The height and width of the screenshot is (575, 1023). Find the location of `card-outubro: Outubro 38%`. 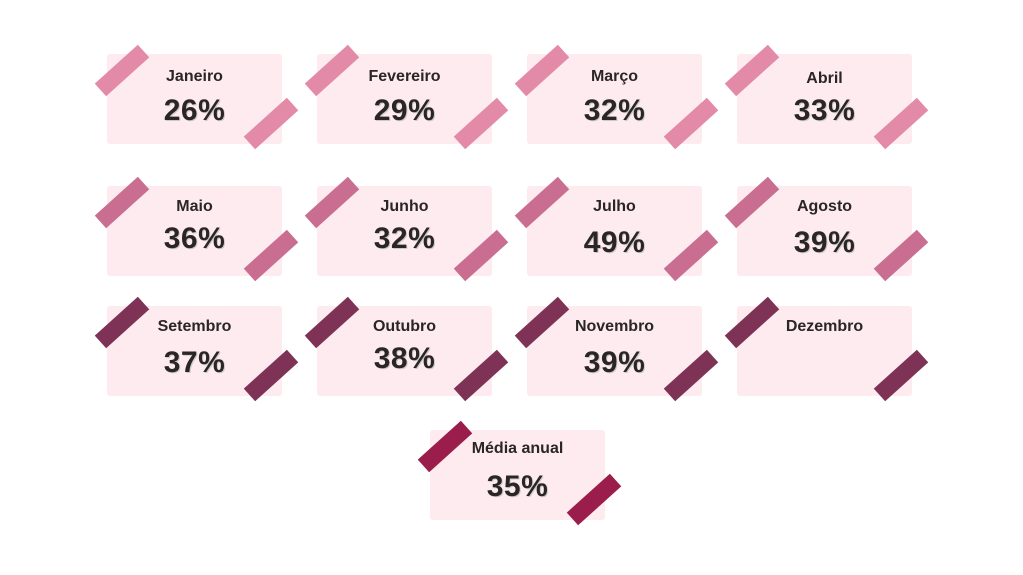

card-outubro: Outubro 38% is located at coordinates (406, 349).